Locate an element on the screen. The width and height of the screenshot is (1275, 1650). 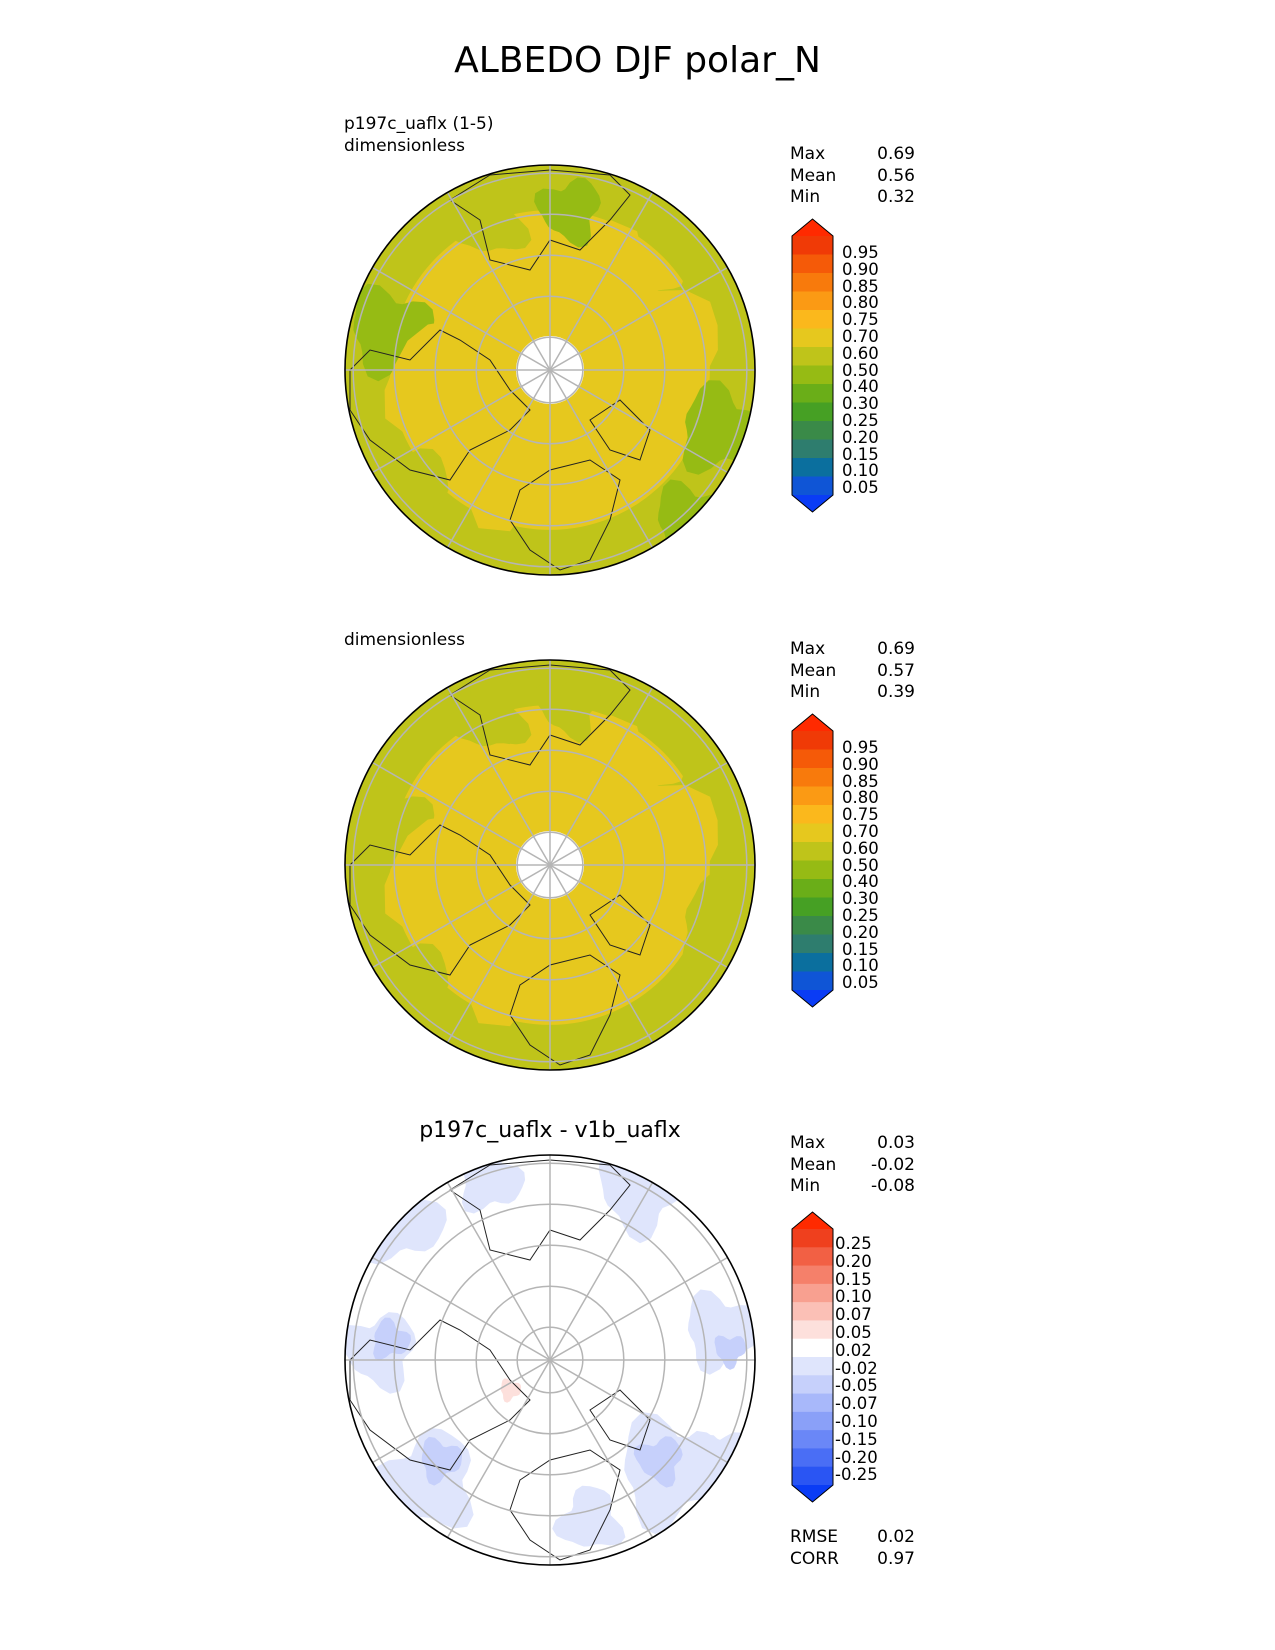
panel-1-label-units: dimensionless is located at coordinates (404, 146).